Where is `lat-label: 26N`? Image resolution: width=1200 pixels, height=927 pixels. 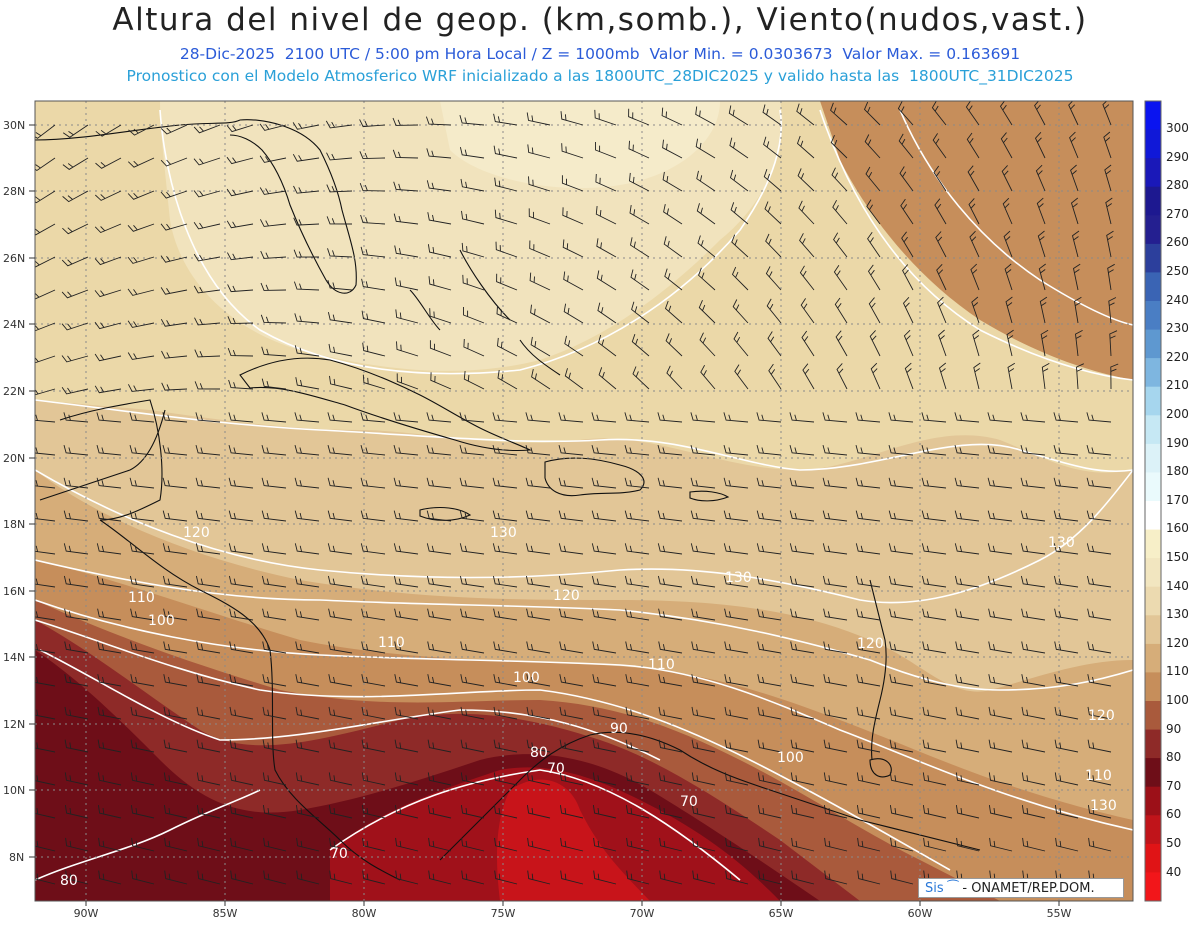
lat-label: 26N is located at coordinates (14, 258).